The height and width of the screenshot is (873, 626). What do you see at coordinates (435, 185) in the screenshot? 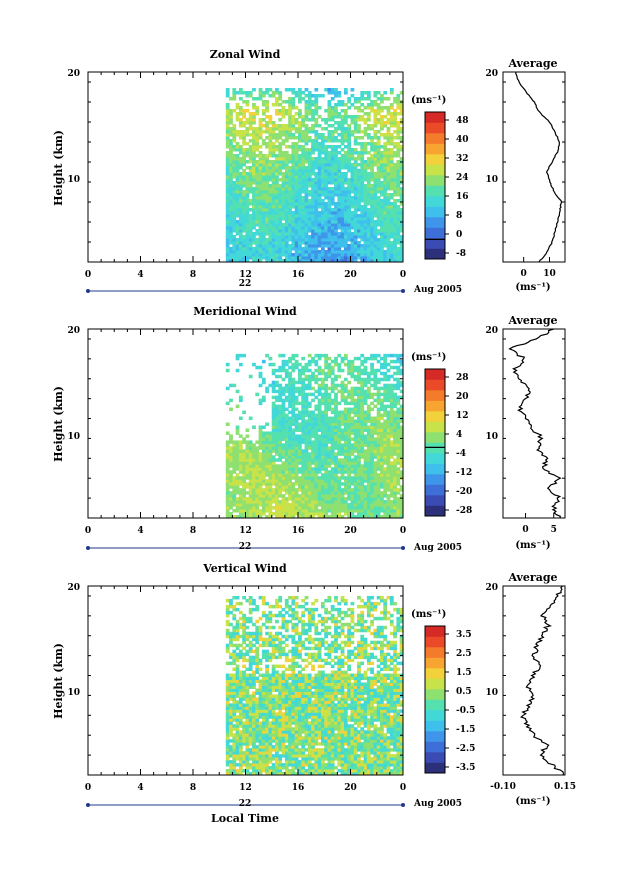
I see `colorbar` at bounding box center [435, 185].